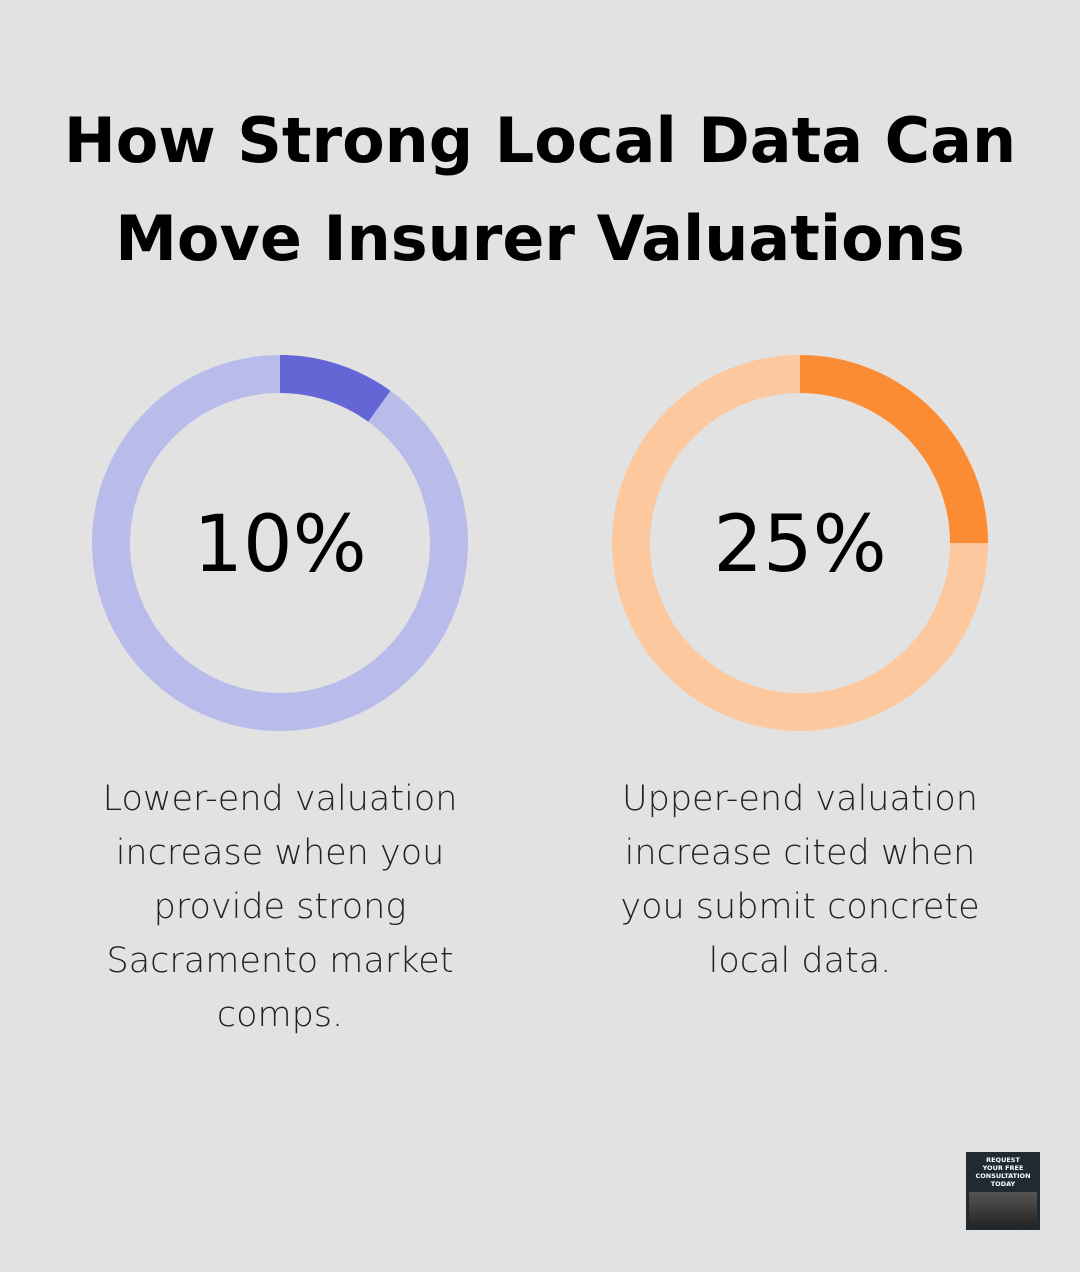 This screenshot has height=1272, width=1080. I want to click on badge-line: TODAY, so click(1003, 1184).